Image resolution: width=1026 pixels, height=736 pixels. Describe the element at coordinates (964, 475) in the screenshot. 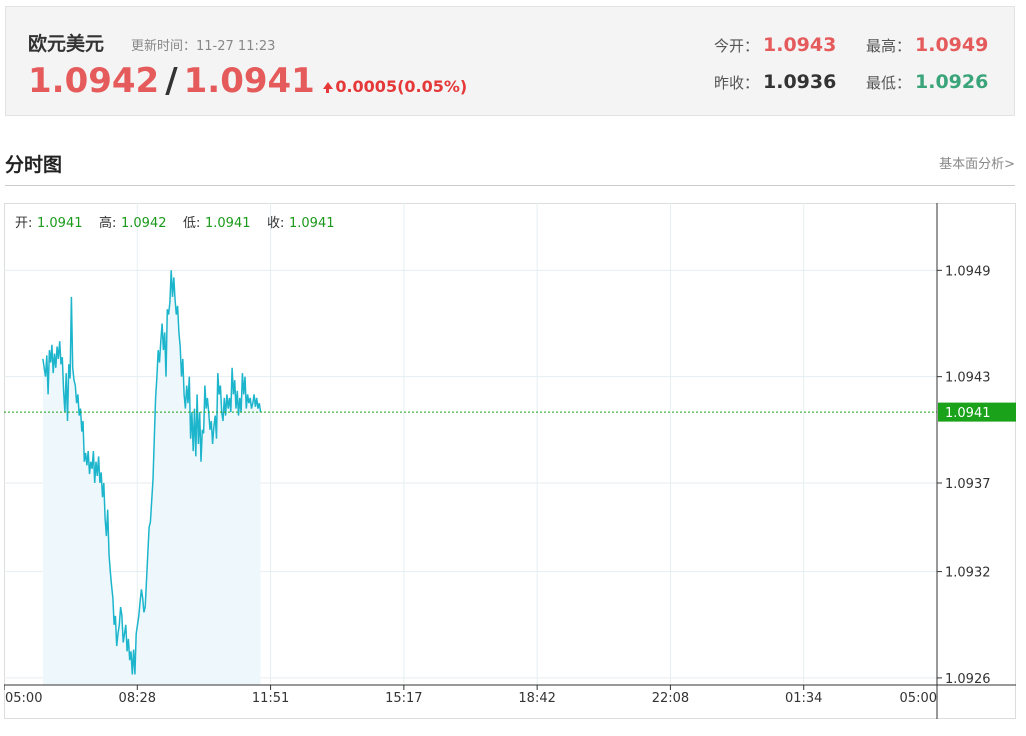

I see `y-ticks: 1.0949 1.0943 1.0937 1.0932 1.0926` at that location.